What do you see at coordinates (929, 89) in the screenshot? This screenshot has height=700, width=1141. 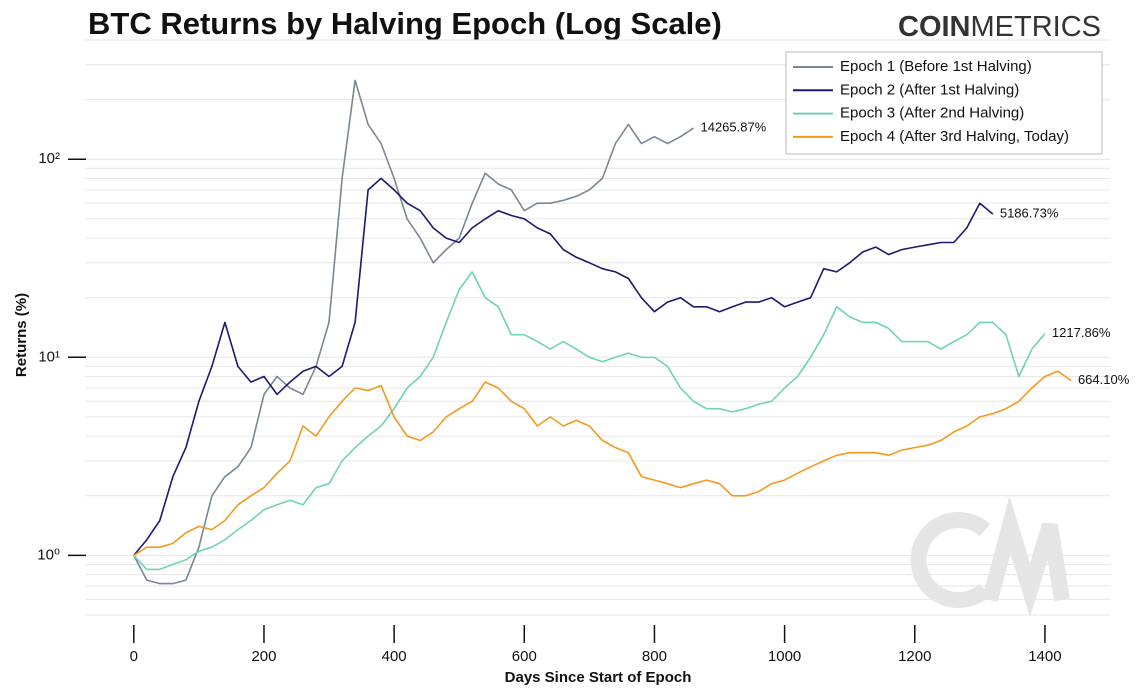 I see `legend-label: Epoch 2 (After 1st Halving)` at bounding box center [929, 89].